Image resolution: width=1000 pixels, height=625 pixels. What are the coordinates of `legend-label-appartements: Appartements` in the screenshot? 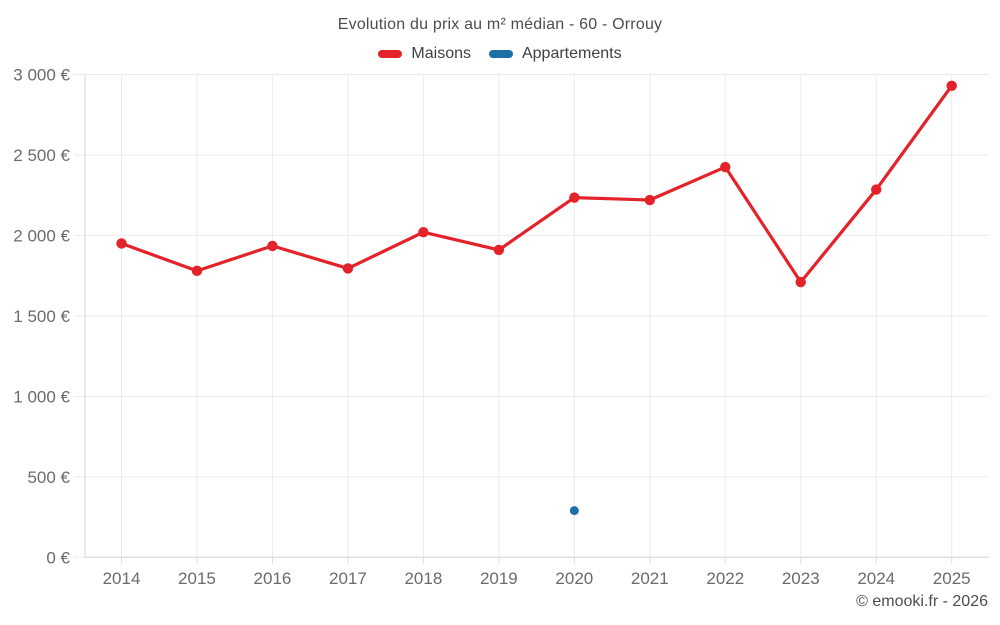 It's located at (571, 53).